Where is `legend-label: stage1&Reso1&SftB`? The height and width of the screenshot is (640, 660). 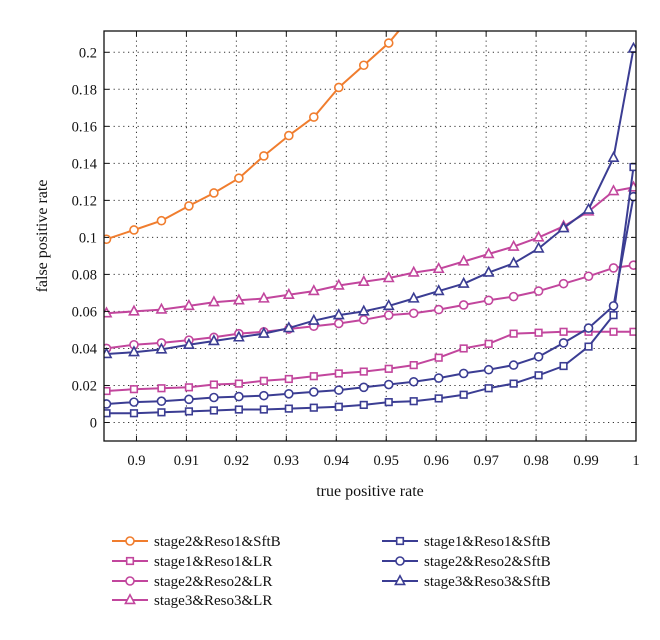
legend-label: stage1&Reso1&SftB is located at coordinates (487, 542).